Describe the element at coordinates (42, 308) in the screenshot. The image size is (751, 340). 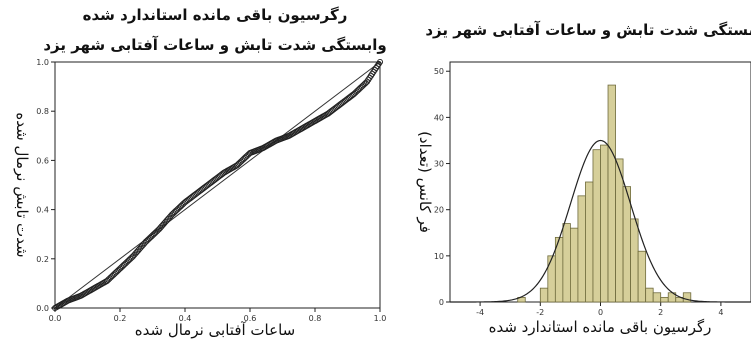
I see `pp-y-tick-label: 0.0` at that location.